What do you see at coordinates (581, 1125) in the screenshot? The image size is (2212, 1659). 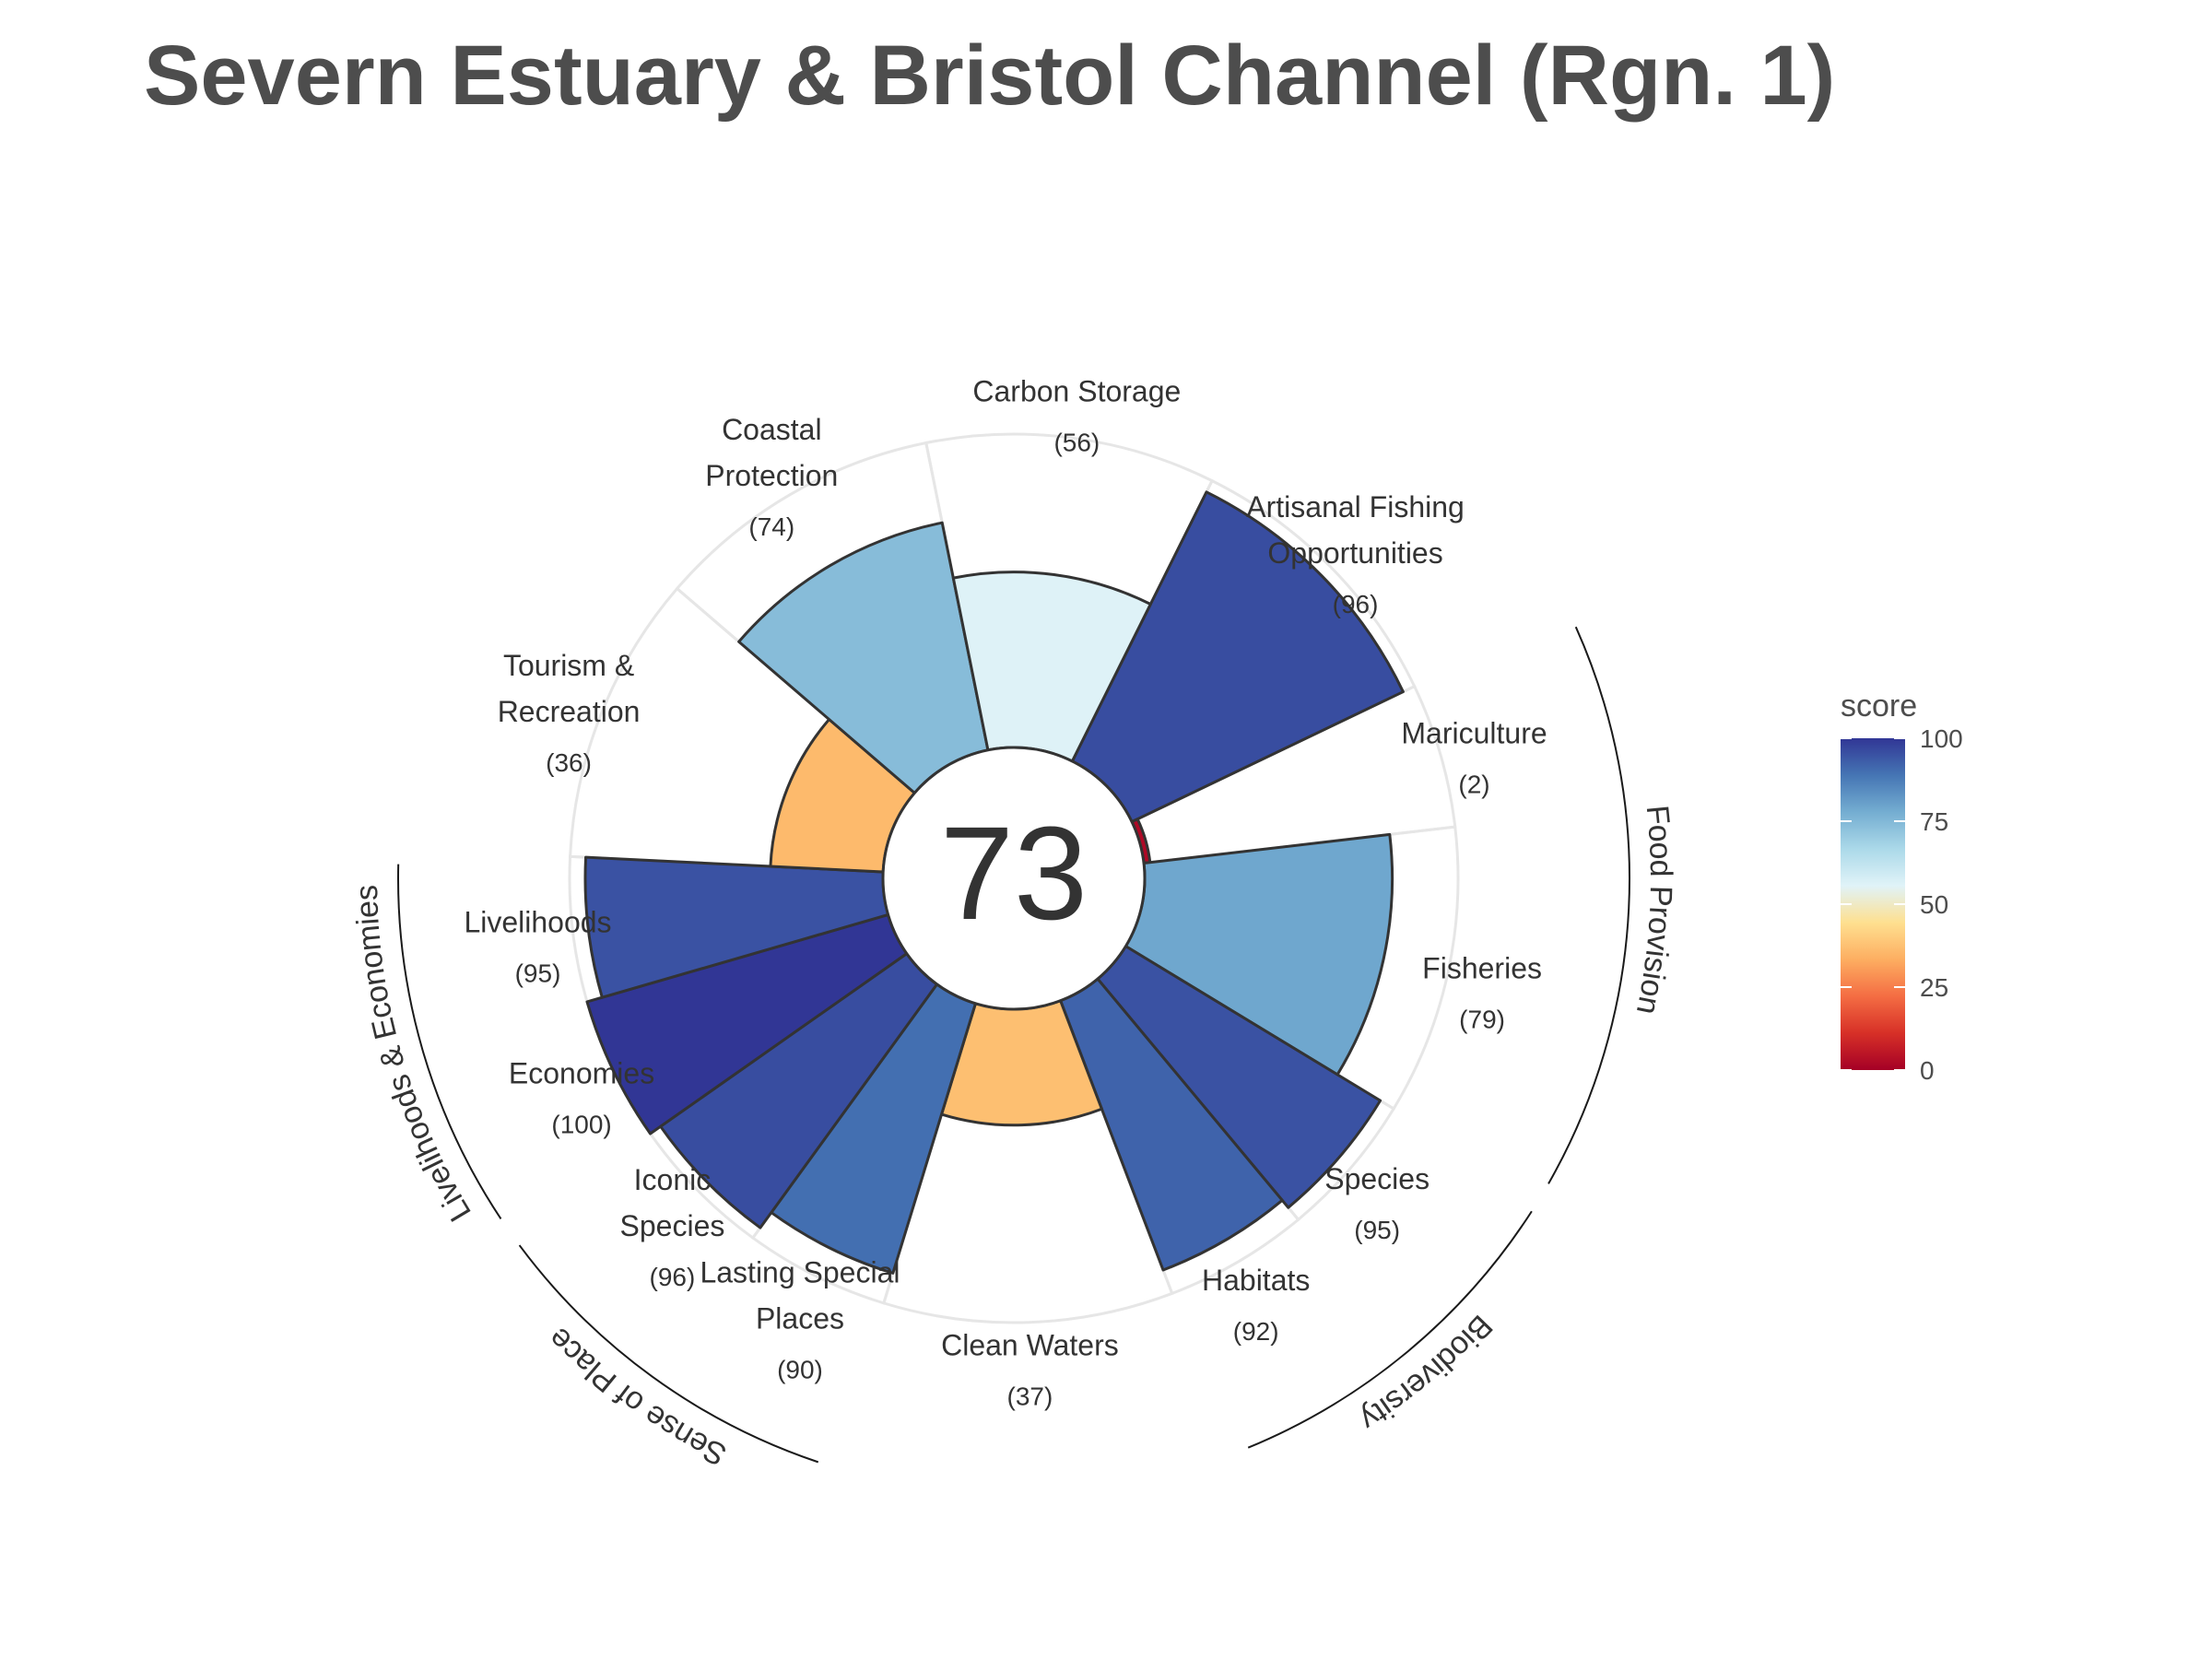 I see `petal-score-label: (100)` at bounding box center [581, 1125].